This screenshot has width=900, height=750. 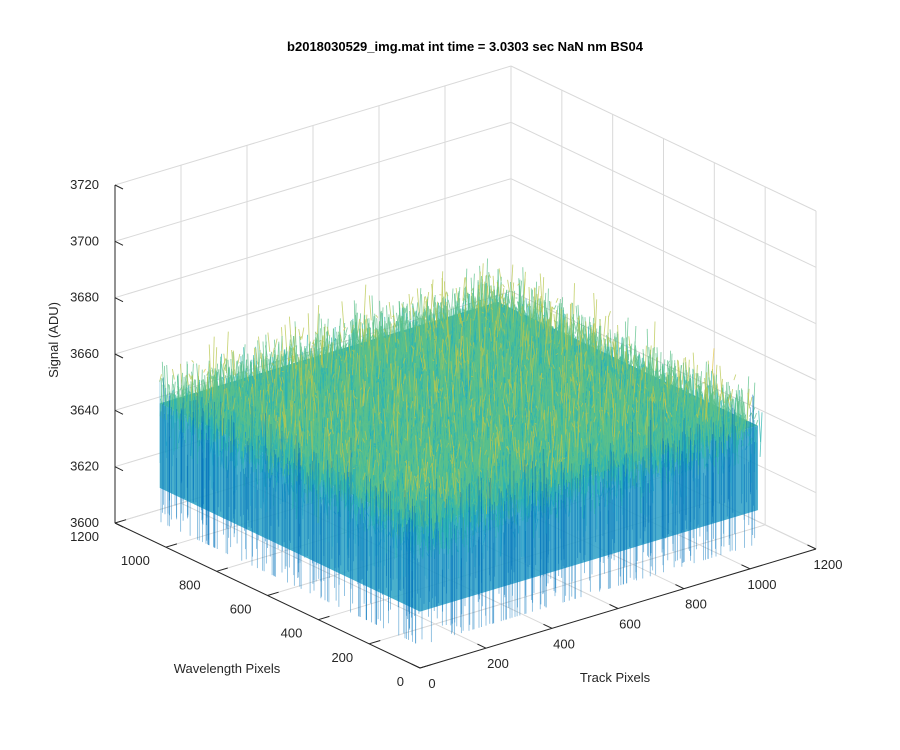 I want to click on y-tick-label: 400, so click(x=292, y=633).